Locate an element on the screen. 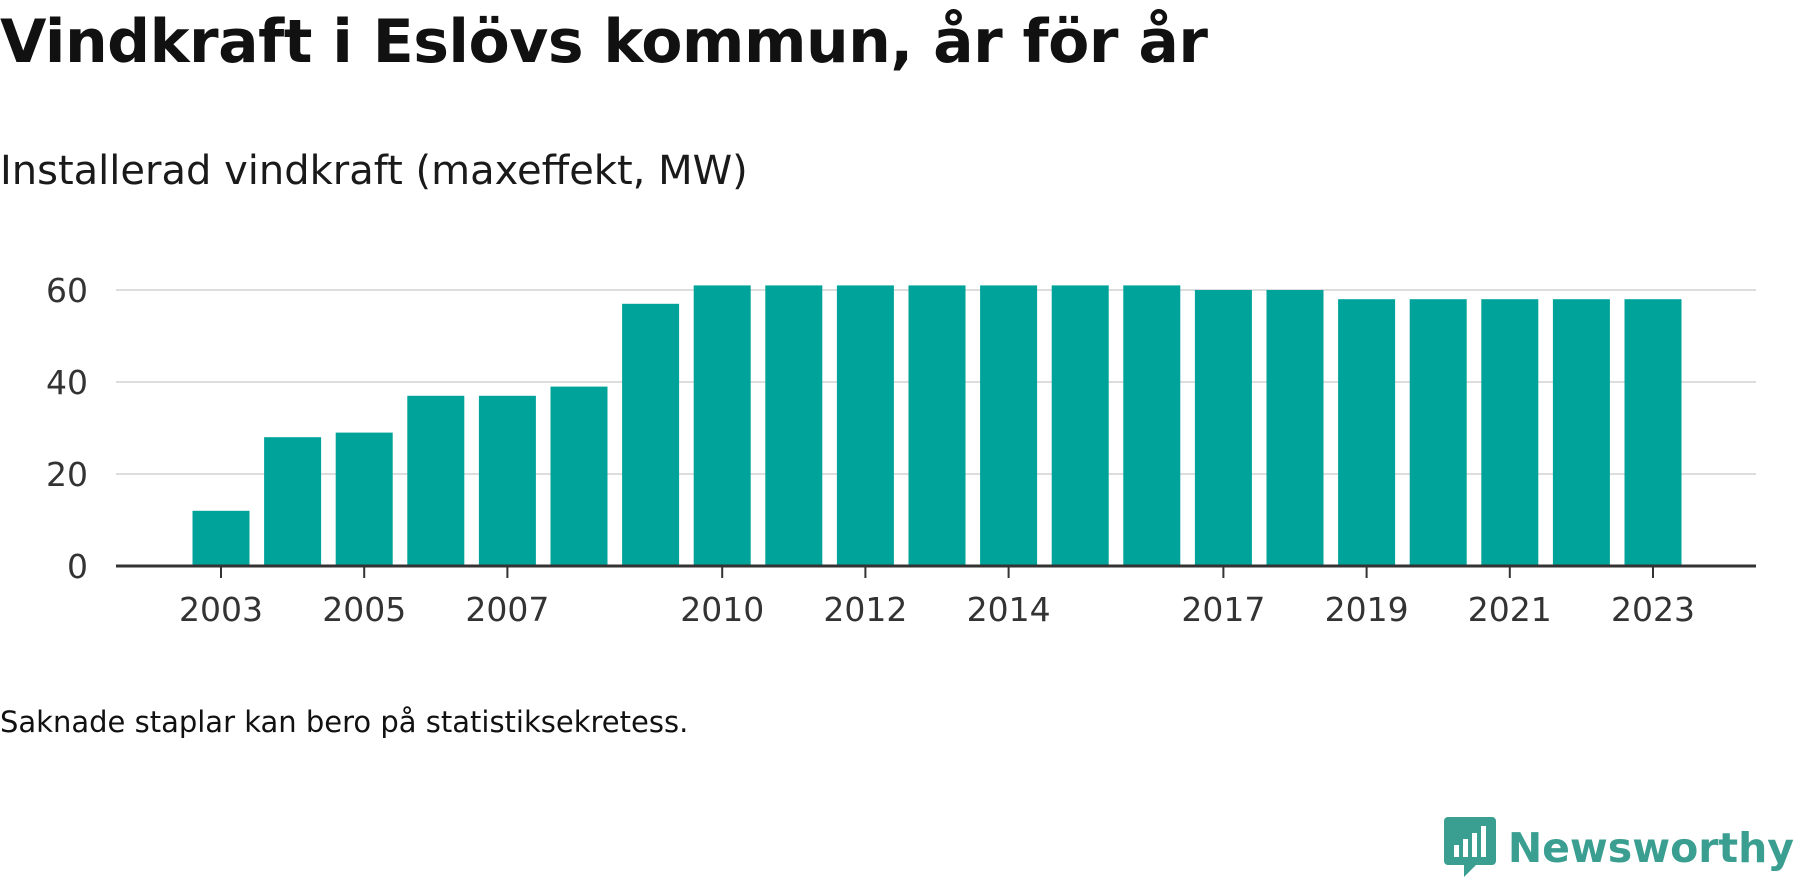 The image size is (1800, 880). x-tick-label: 2007 is located at coordinates (507, 609).